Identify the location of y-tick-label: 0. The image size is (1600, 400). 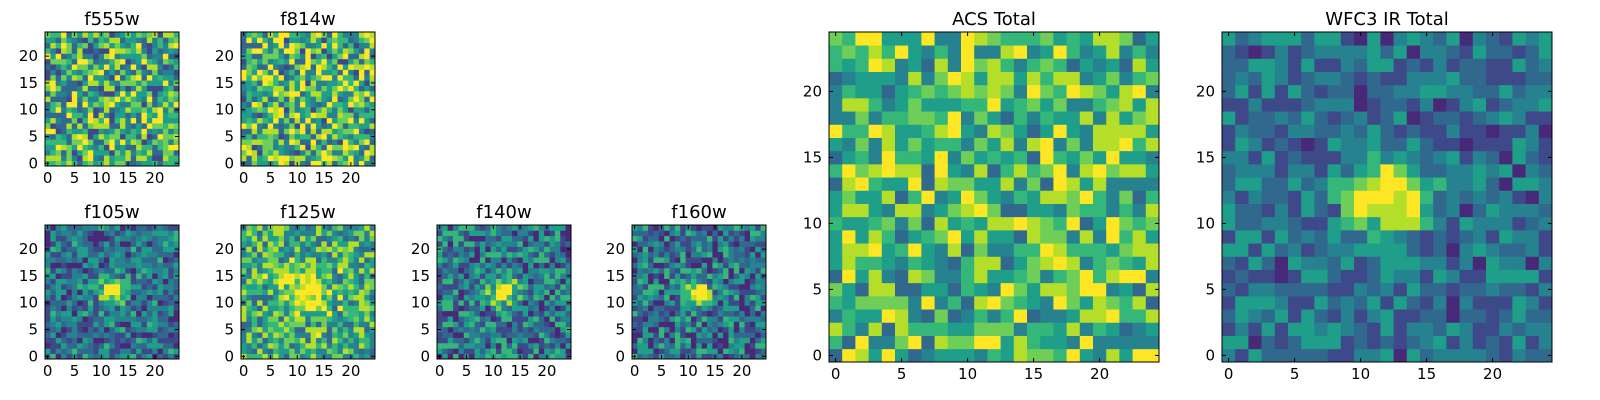
(620, 356).